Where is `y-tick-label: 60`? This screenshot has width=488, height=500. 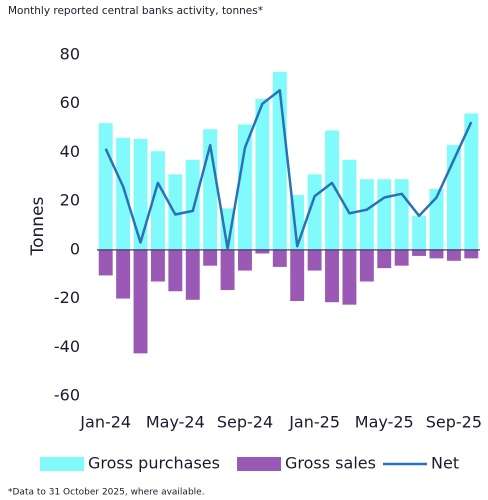 y-tick-label: 60 is located at coordinates (70, 102).